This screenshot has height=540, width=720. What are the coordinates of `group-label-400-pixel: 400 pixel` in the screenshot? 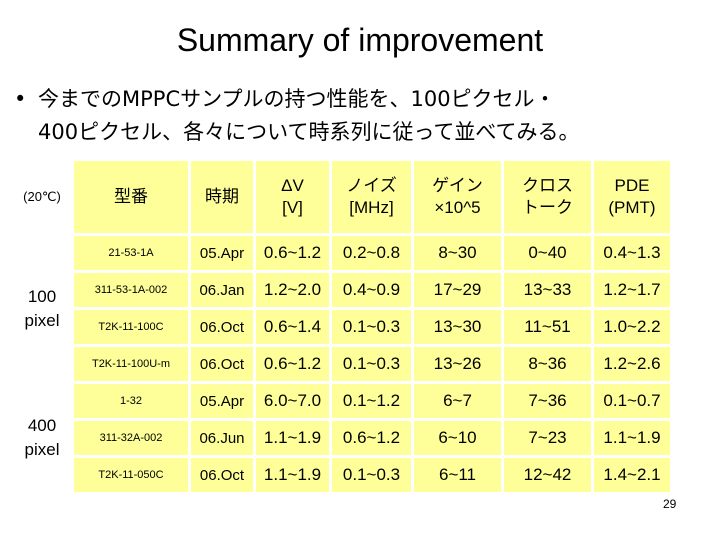 It's located at (42, 438).